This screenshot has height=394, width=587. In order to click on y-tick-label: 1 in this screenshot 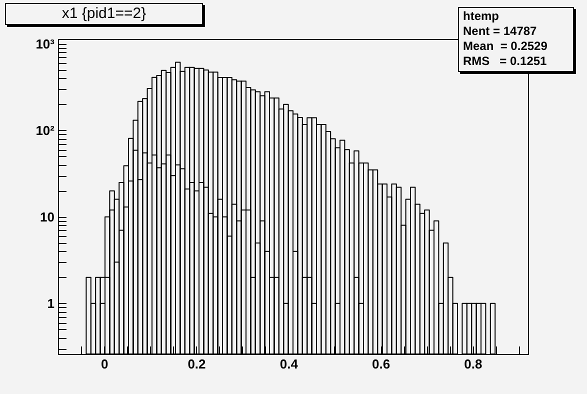, I will do `click(50, 303)`.